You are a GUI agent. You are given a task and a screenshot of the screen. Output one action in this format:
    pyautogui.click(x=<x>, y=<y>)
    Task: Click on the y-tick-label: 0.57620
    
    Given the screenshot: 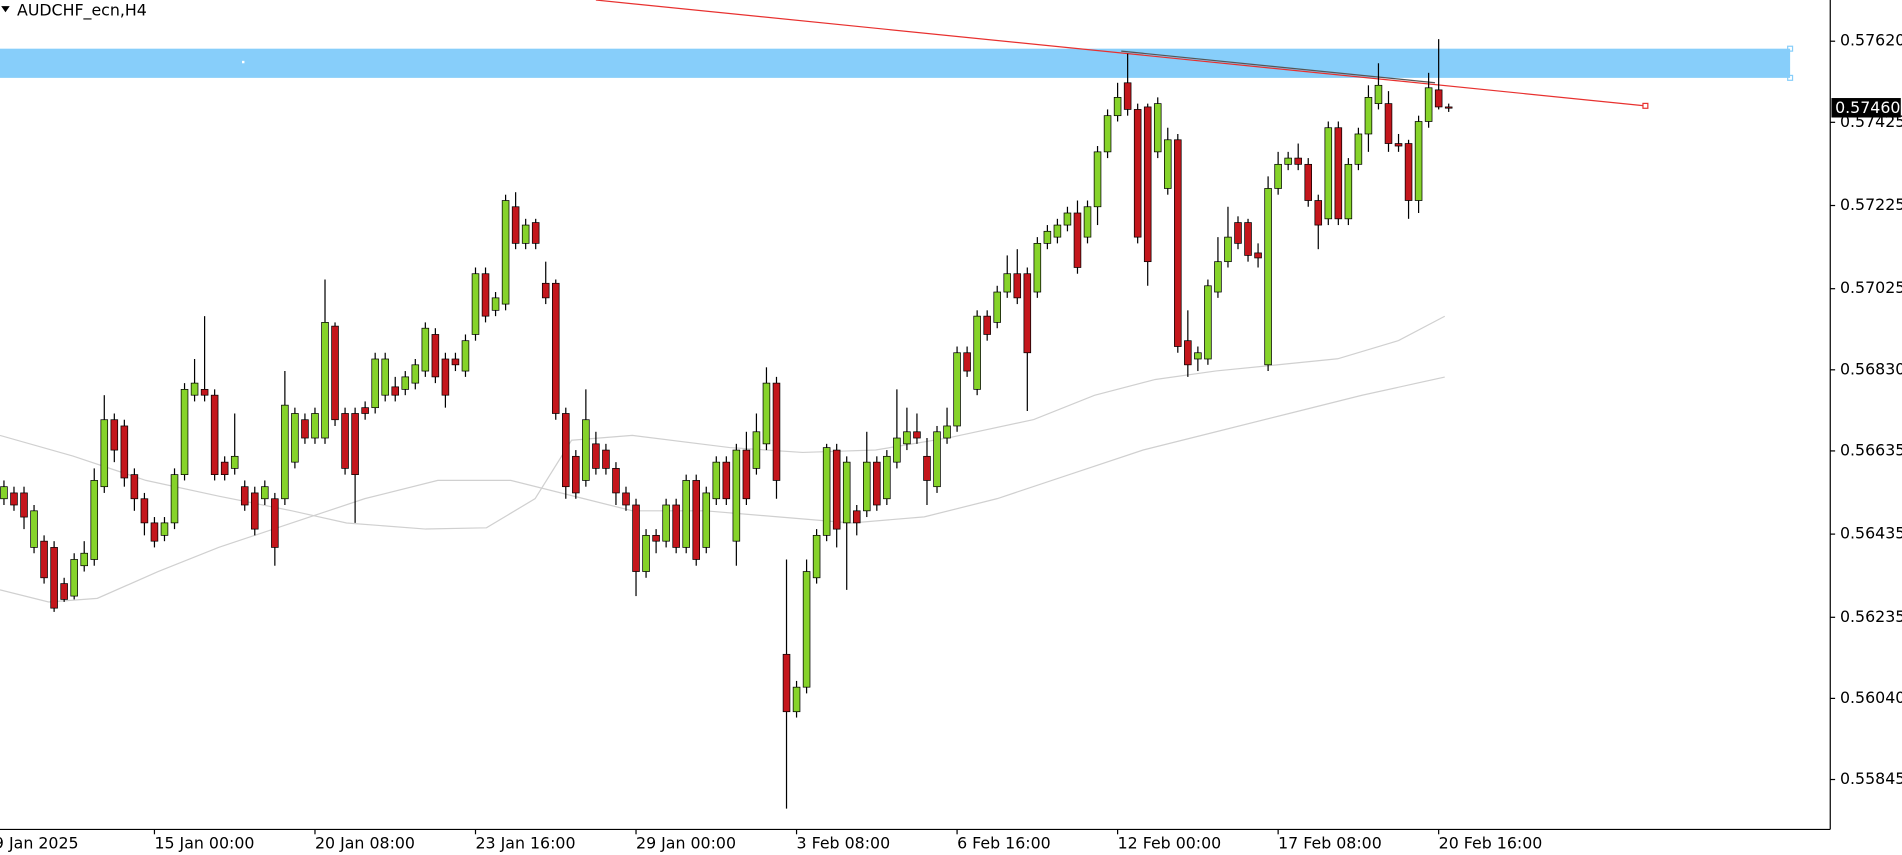 What is the action you would take?
    pyautogui.click(x=1871, y=40)
    